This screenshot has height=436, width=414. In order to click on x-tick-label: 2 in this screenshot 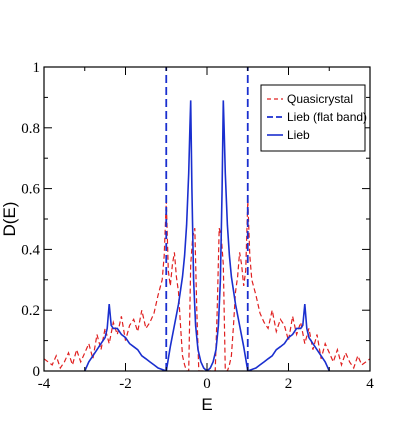, I will do `click(289, 384)`.